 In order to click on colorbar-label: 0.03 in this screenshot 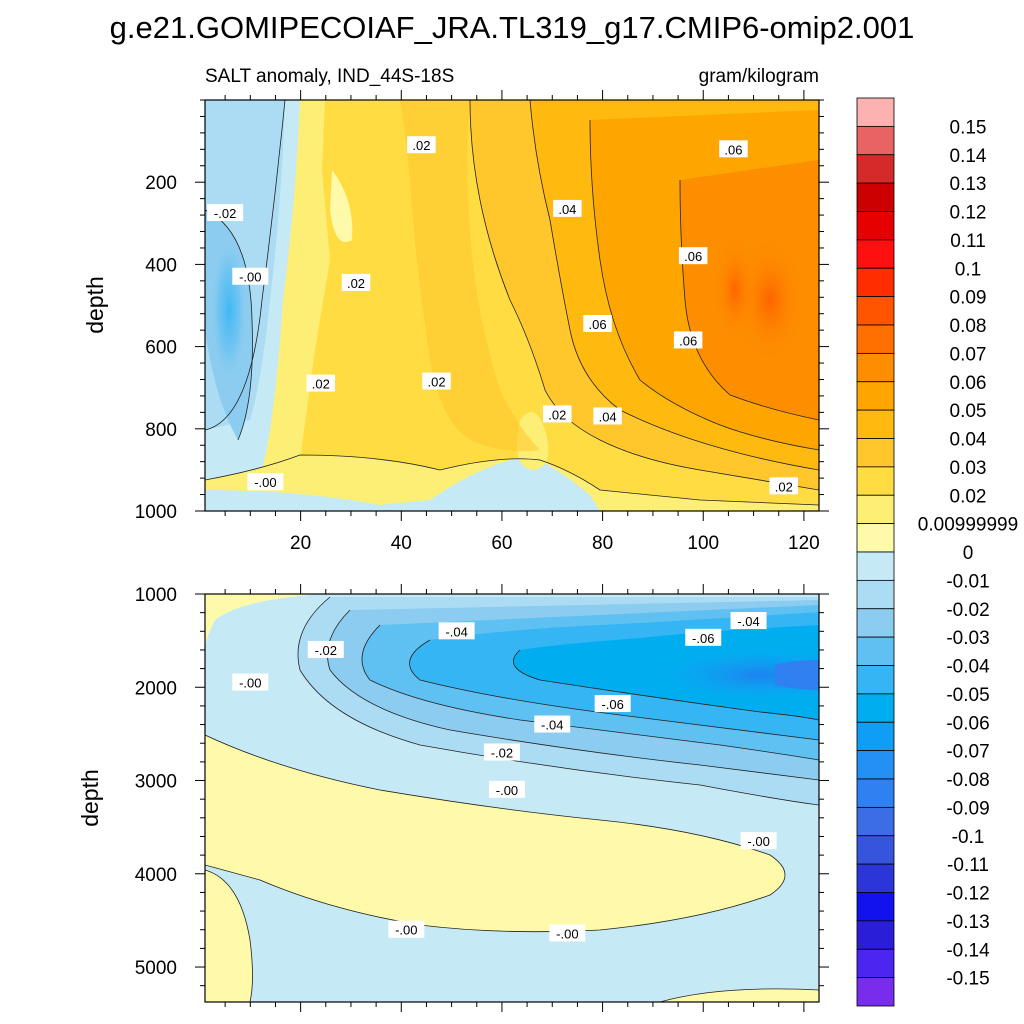, I will do `click(968, 468)`.